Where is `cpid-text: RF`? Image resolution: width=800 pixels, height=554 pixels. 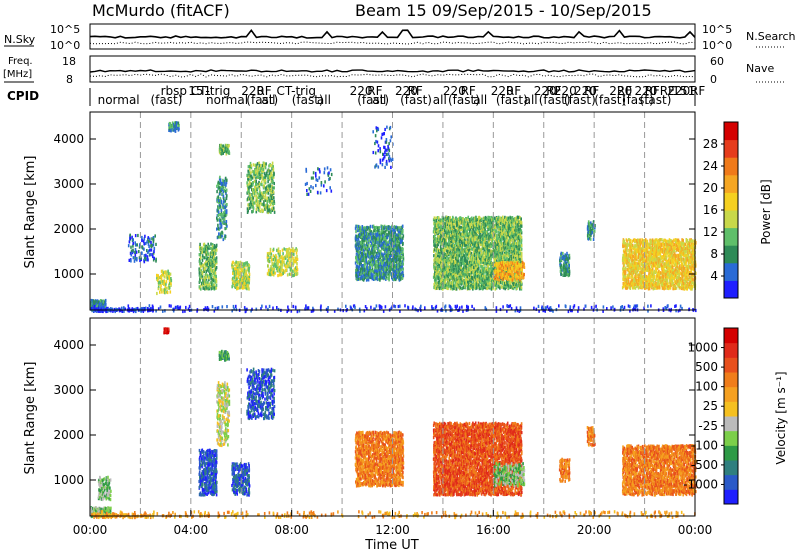 cpid-text: RF is located at coordinates (652, 91).